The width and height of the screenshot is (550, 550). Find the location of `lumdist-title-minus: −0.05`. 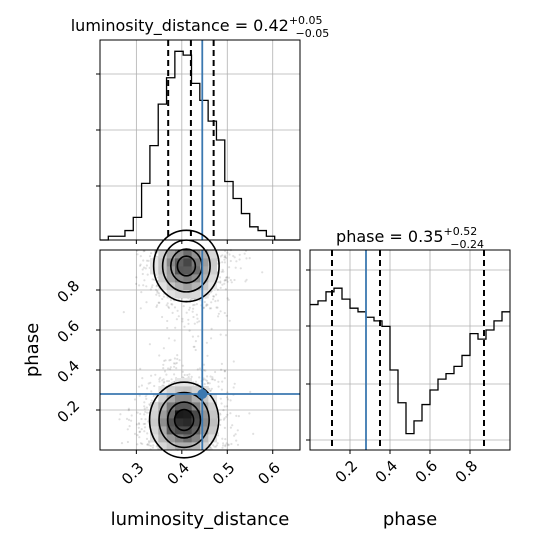

lumdist-title-minus: −0.05 is located at coordinates (313, 33).